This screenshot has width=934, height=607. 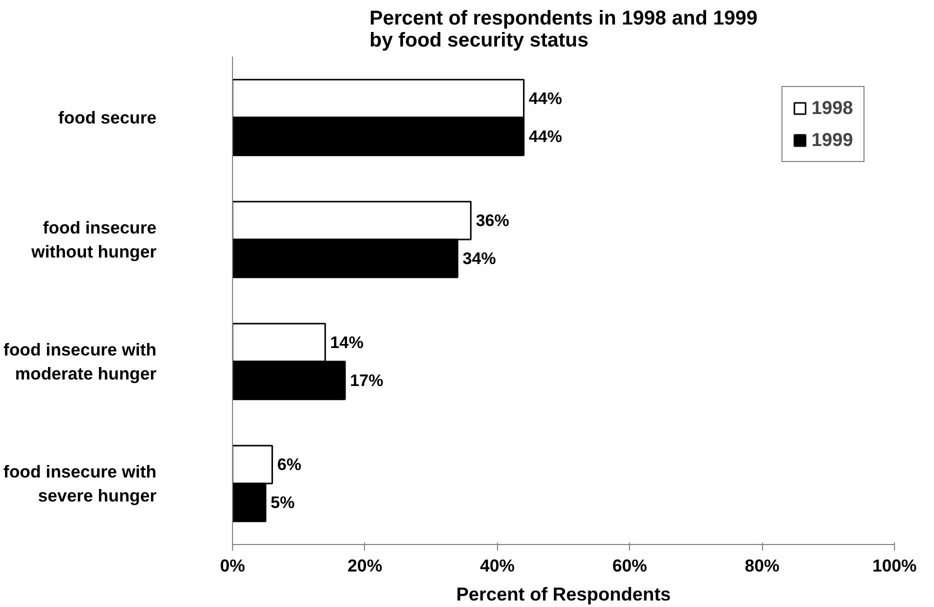 I want to click on y-tick-label: food insecure with severe hunger, so click(x=80, y=484).